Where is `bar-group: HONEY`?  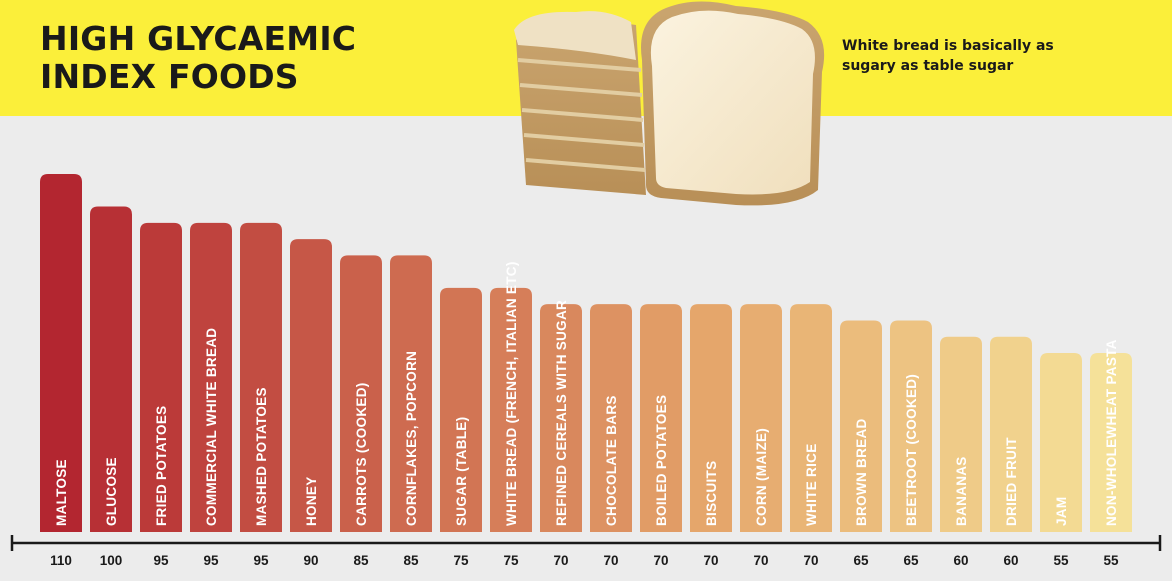
bar-group: HONEY is located at coordinates (311, 385).